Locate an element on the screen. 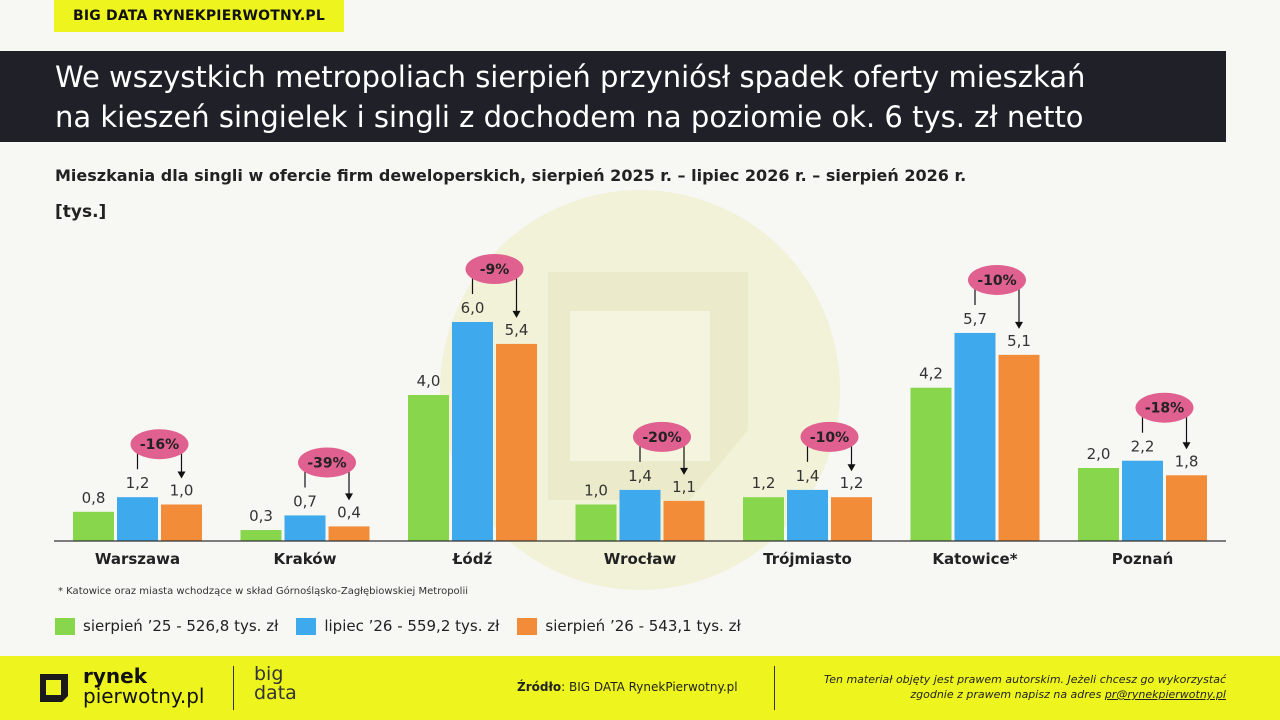 This screenshot has height=720, width=1280. copyright-line-2: zgodnie z prawem napisz na adres is located at coordinates (1006, 694).